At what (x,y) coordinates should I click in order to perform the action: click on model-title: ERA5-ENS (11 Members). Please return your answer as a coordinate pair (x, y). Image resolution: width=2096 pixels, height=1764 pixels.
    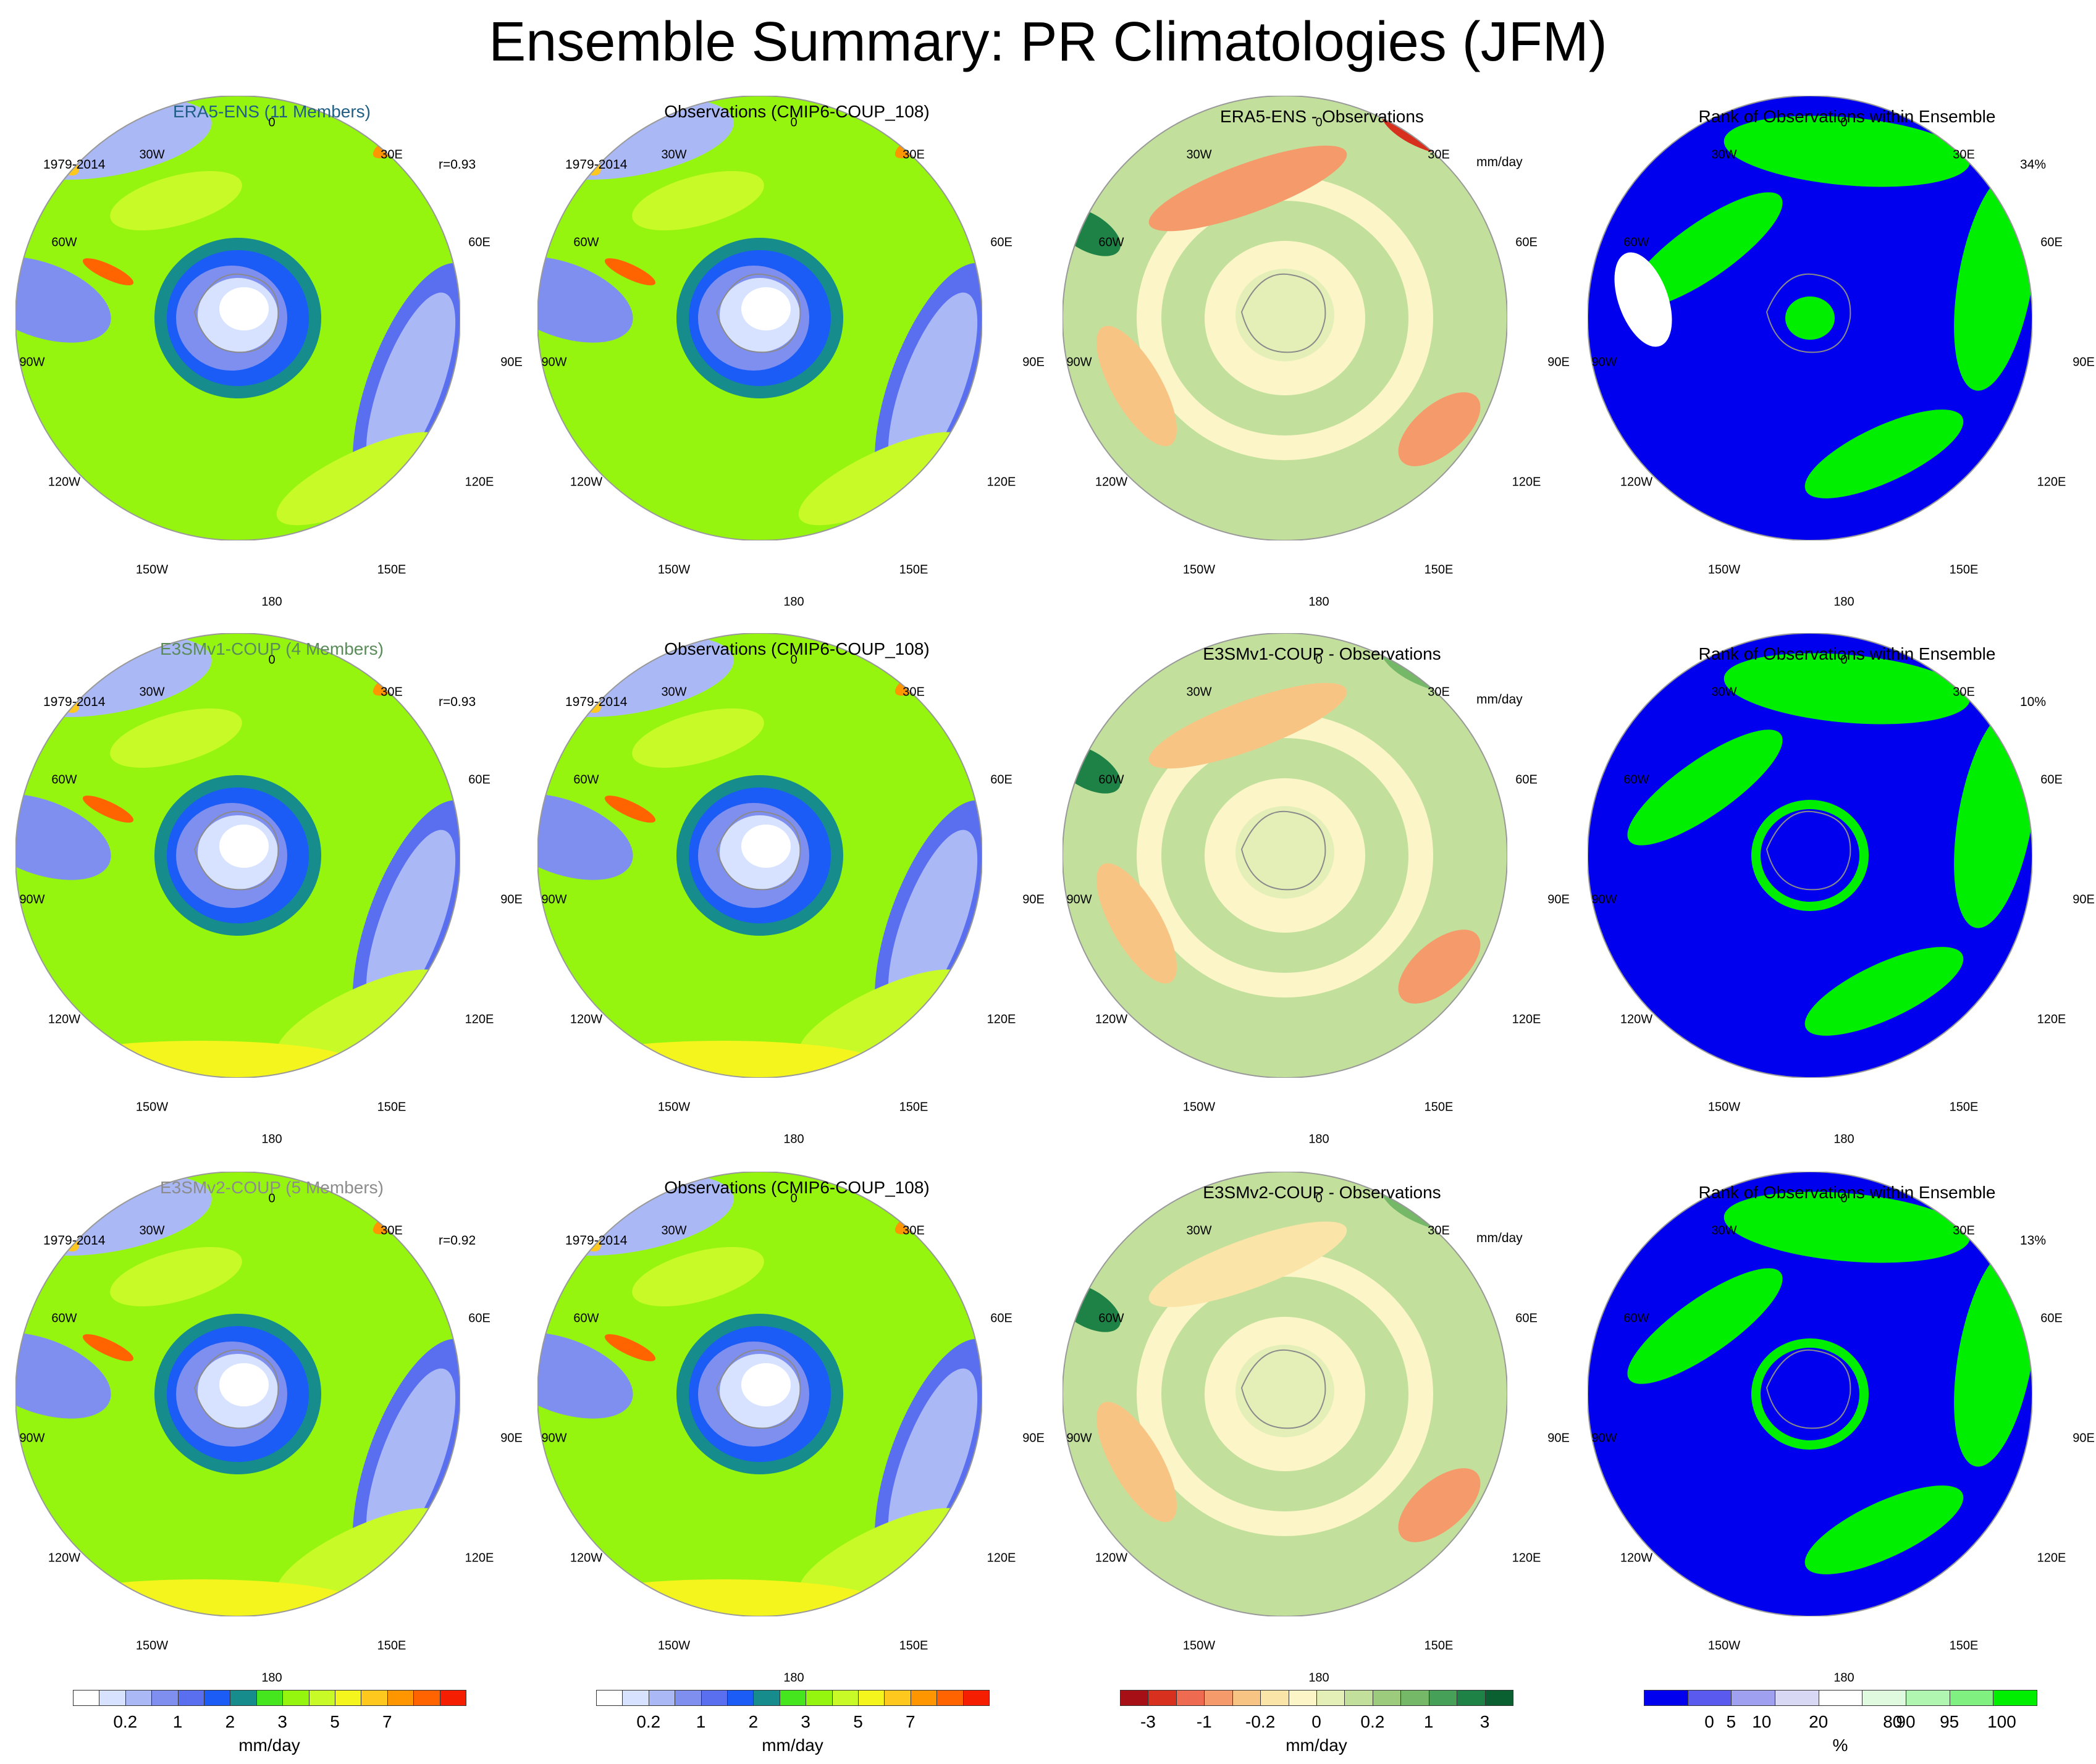
    Looking at the image, I should click on (271, 111).